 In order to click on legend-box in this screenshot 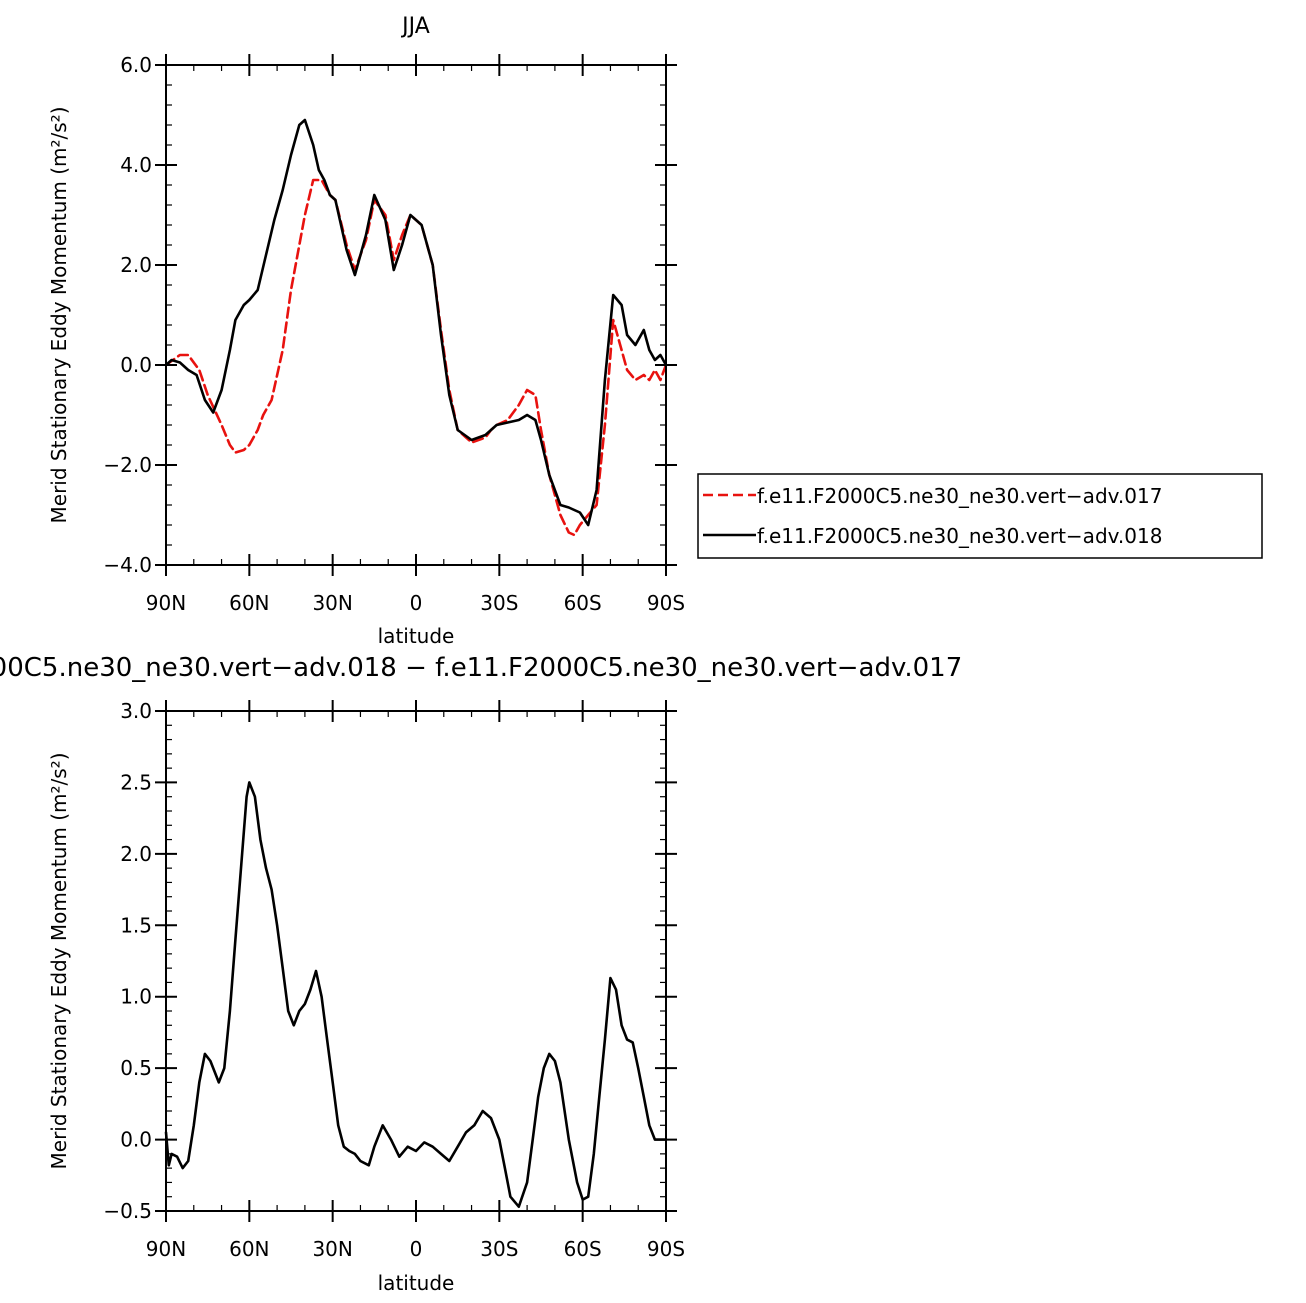, I will do `click(980, 516)`.